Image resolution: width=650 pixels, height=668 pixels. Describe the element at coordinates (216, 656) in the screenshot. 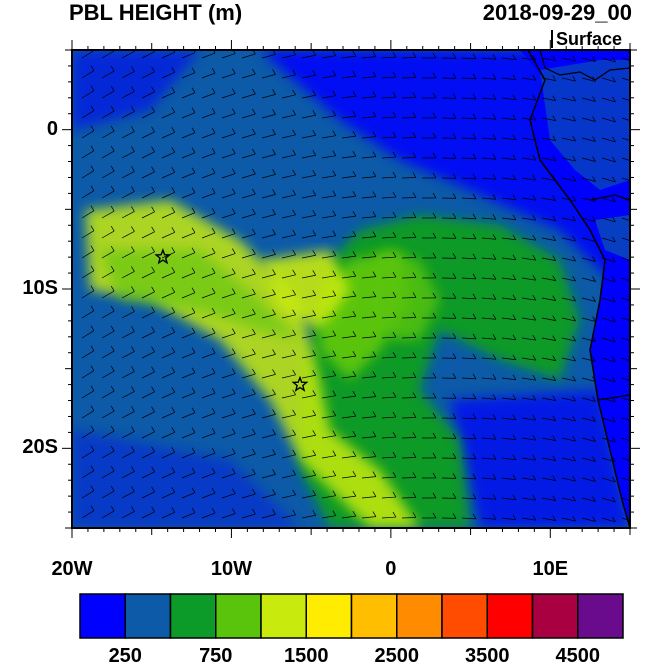

I see `colorbar-label: 750` at that location.